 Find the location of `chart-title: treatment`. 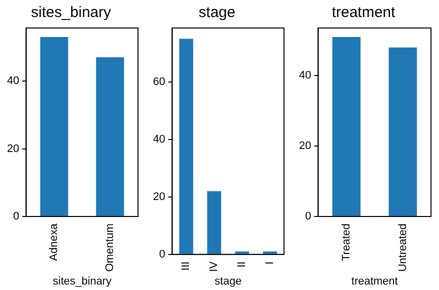

chart-title: treatment is located at coordinates (364, 13).